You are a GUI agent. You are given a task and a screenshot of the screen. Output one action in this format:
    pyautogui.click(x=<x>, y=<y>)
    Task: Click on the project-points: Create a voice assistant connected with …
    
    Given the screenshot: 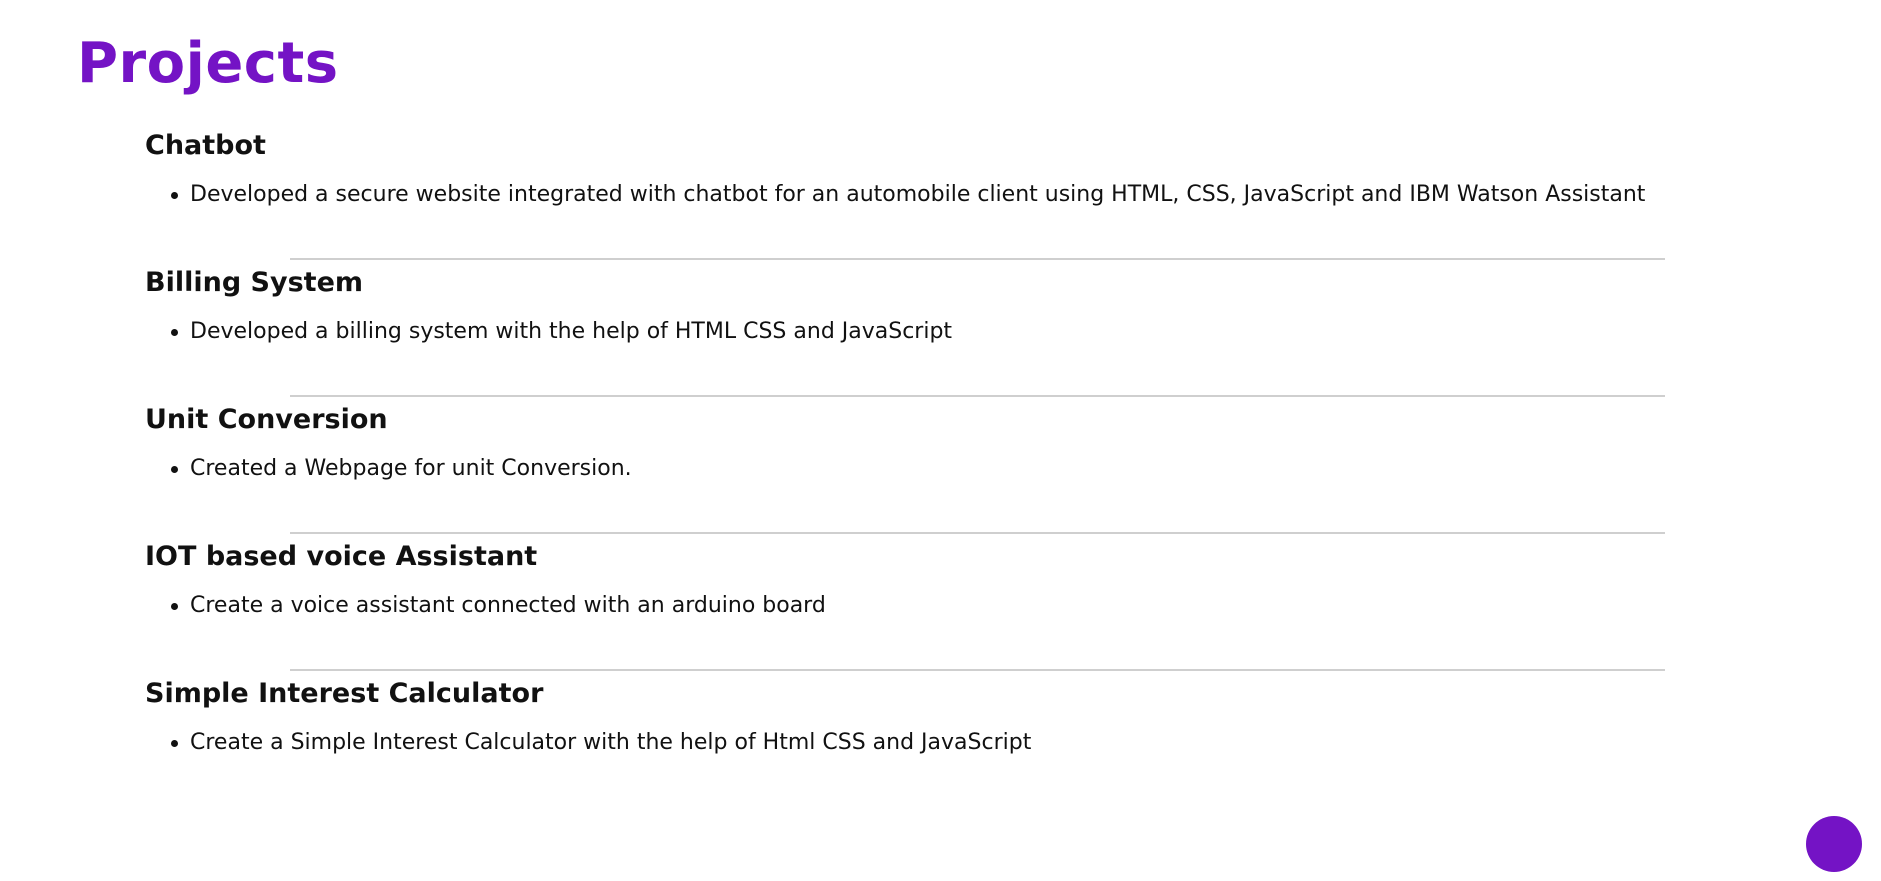 What is the action you would take?
    pyautogui.click(x=905, y=606)
    